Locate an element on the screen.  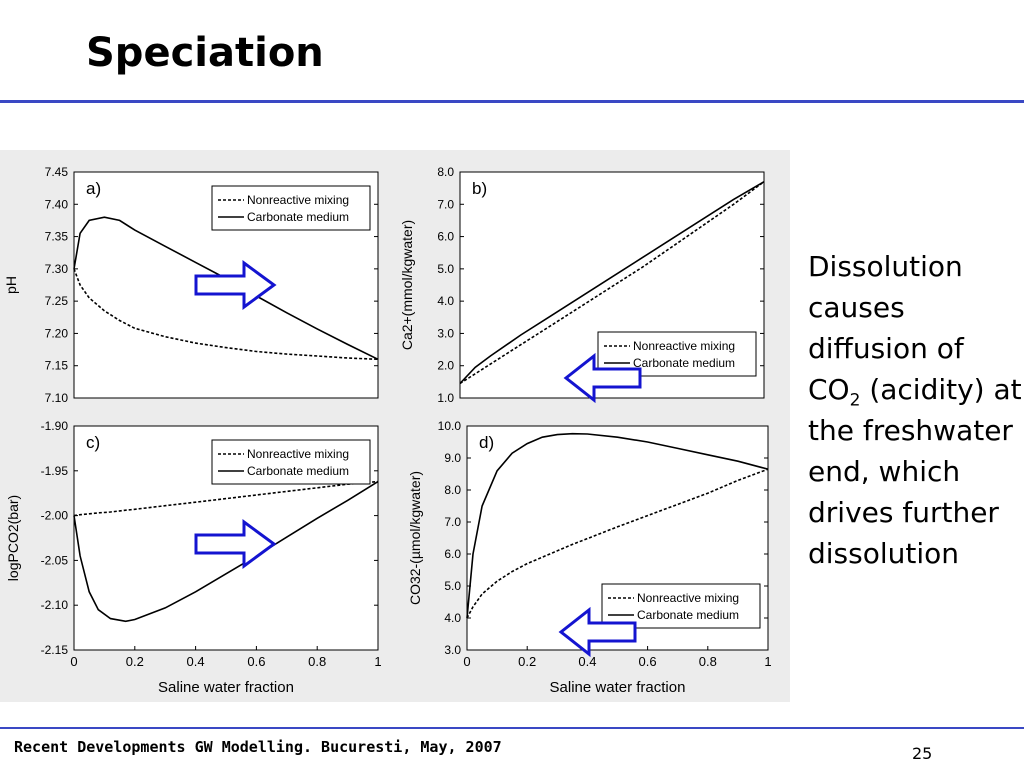
panel-4-xtick-label: 0.8 is located at coordinates (708, 661).